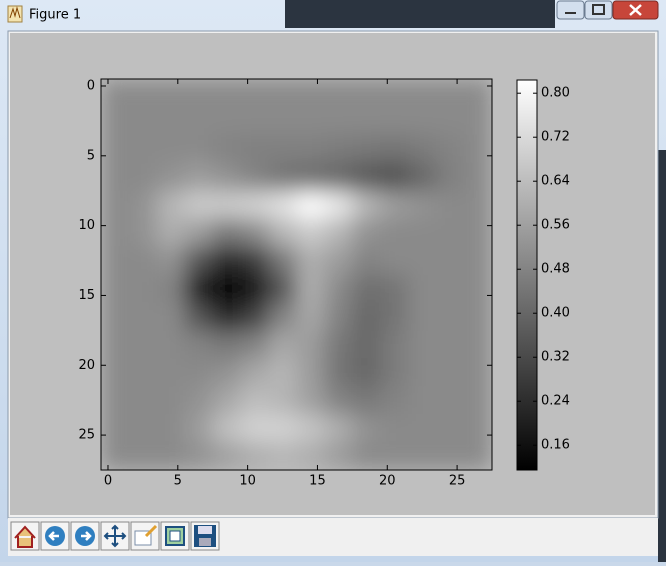  I want to click on toolbar-buttons, so click(115, 536).